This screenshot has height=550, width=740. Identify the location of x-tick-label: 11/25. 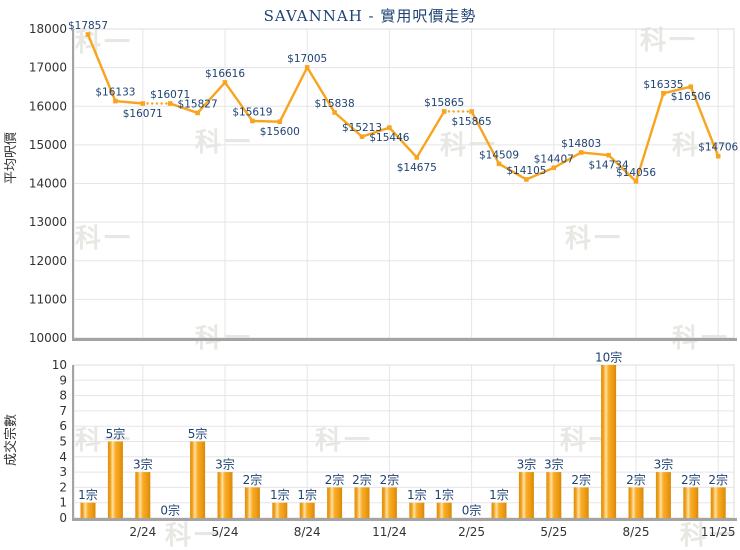
(718, 532).